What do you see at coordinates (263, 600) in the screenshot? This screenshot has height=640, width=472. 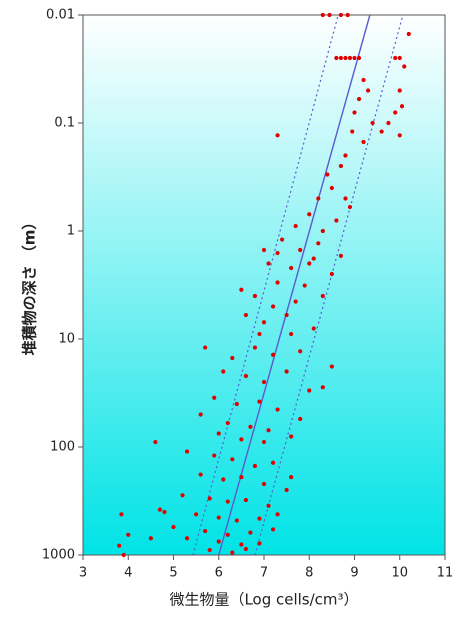 I see `x-axis-label: 微生物量（Log cells/cm³）` at bounding box center [263, 600].